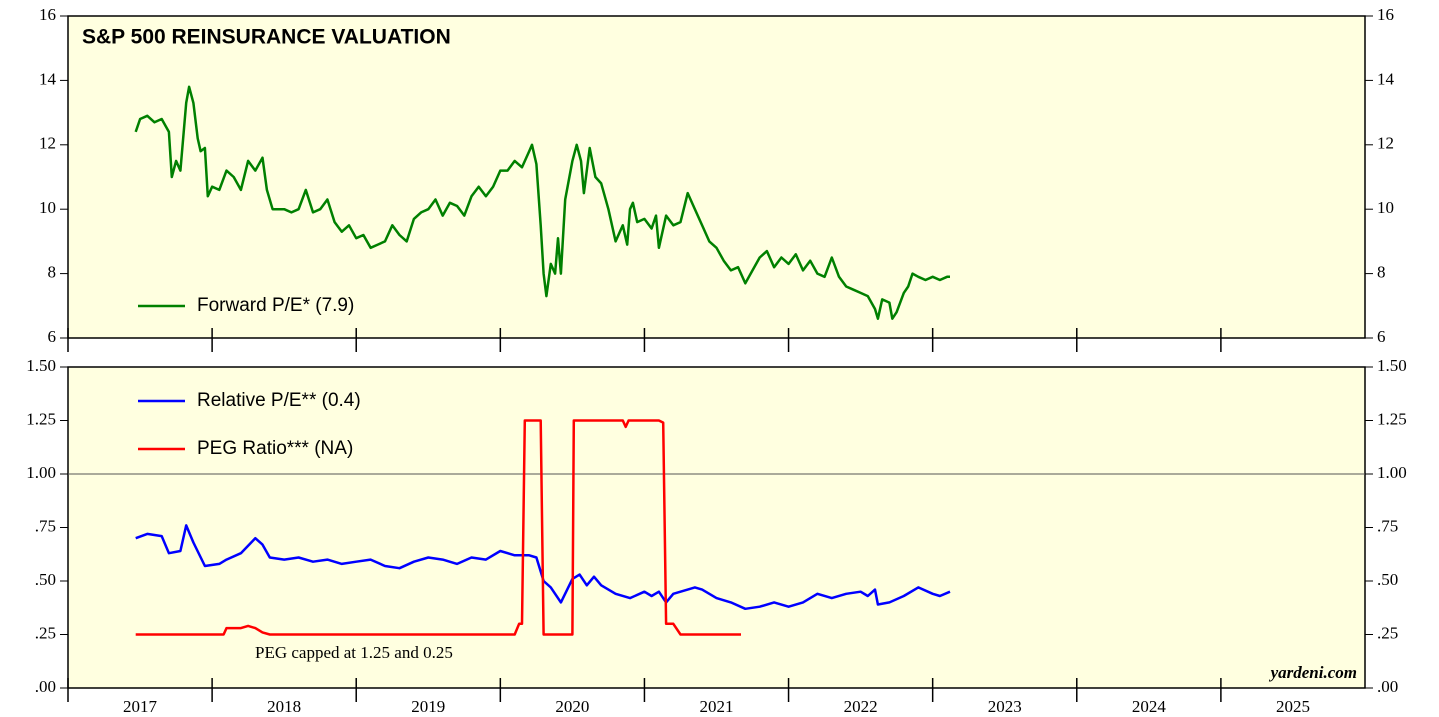 The width and height of the screenshot is (1439, 717). What do you see at coordinates (284, 706) in the screenshot?
I see `x-tick-label: 2018` at bounding box center [284, 706].